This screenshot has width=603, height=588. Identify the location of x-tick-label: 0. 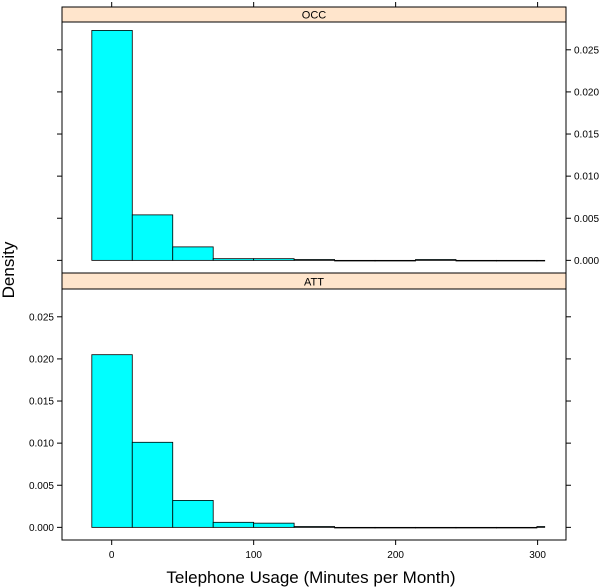
(112, 555).